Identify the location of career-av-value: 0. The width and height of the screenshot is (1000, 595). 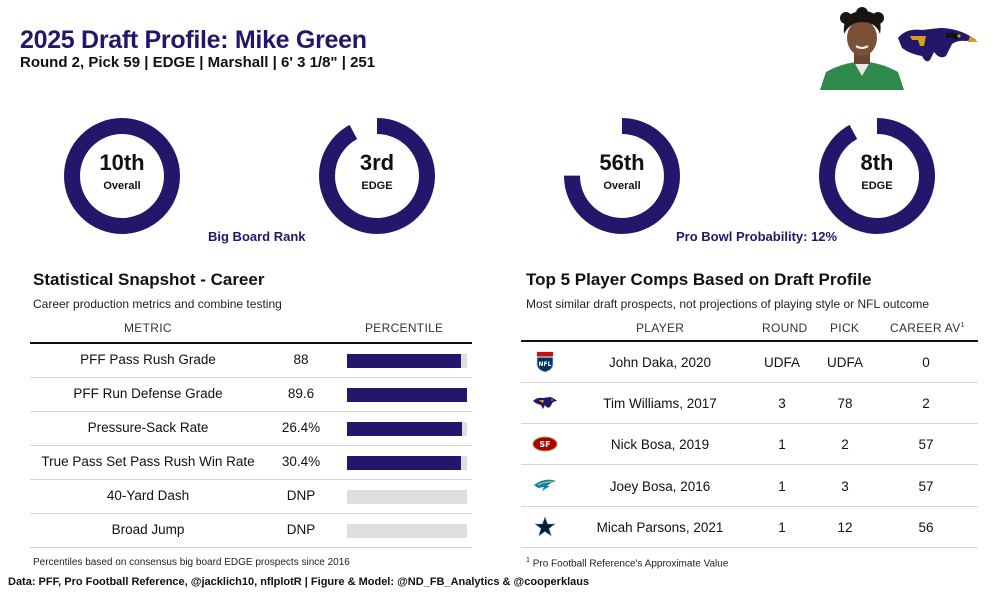
(926, 362).